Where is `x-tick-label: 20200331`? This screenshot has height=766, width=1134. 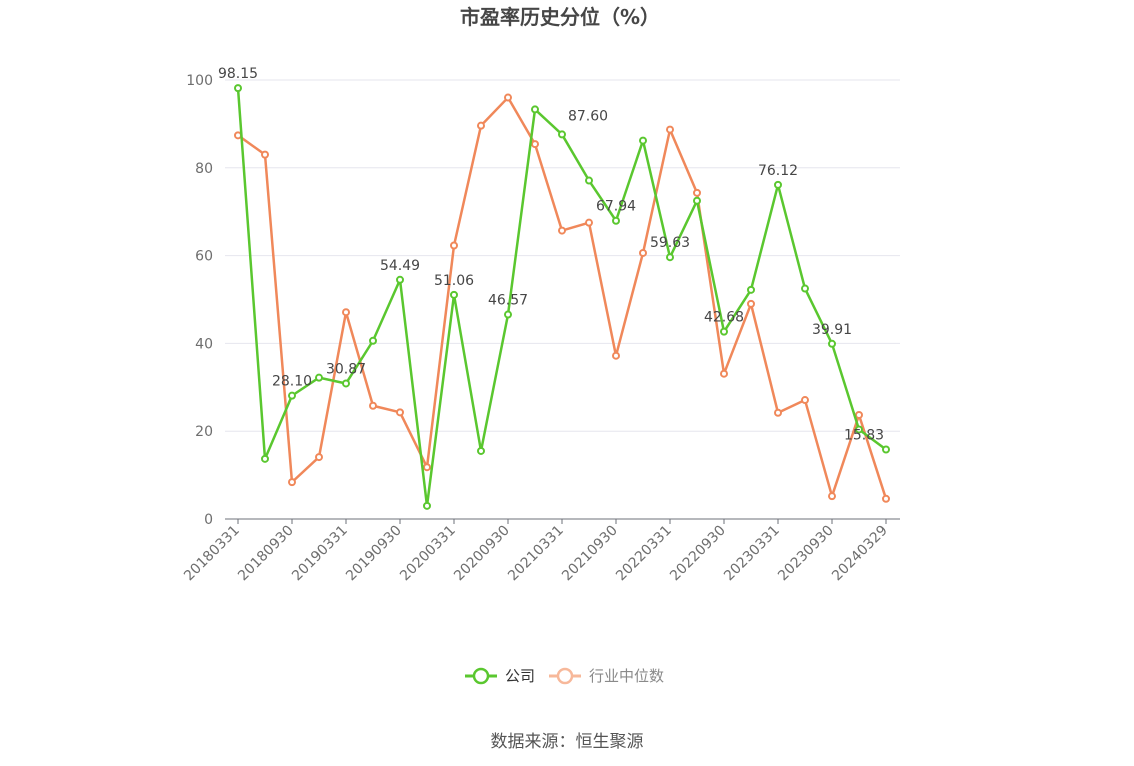
x-tick-label: 20200331 is located at coordinates (428, 554).